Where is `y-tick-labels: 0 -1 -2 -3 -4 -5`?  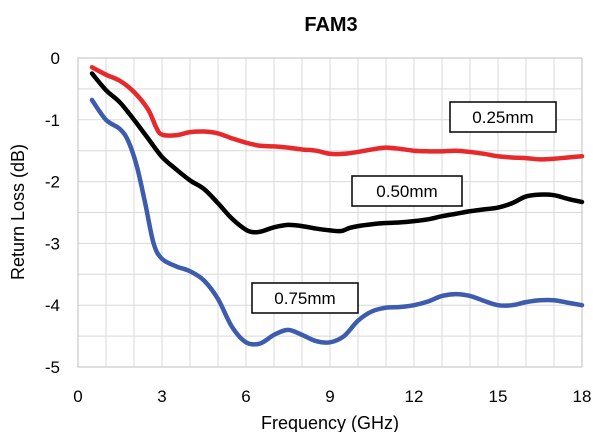
y-tick-labels: 0 -1 -2 -3 -4 -5 is located at coordinates (52, 213).